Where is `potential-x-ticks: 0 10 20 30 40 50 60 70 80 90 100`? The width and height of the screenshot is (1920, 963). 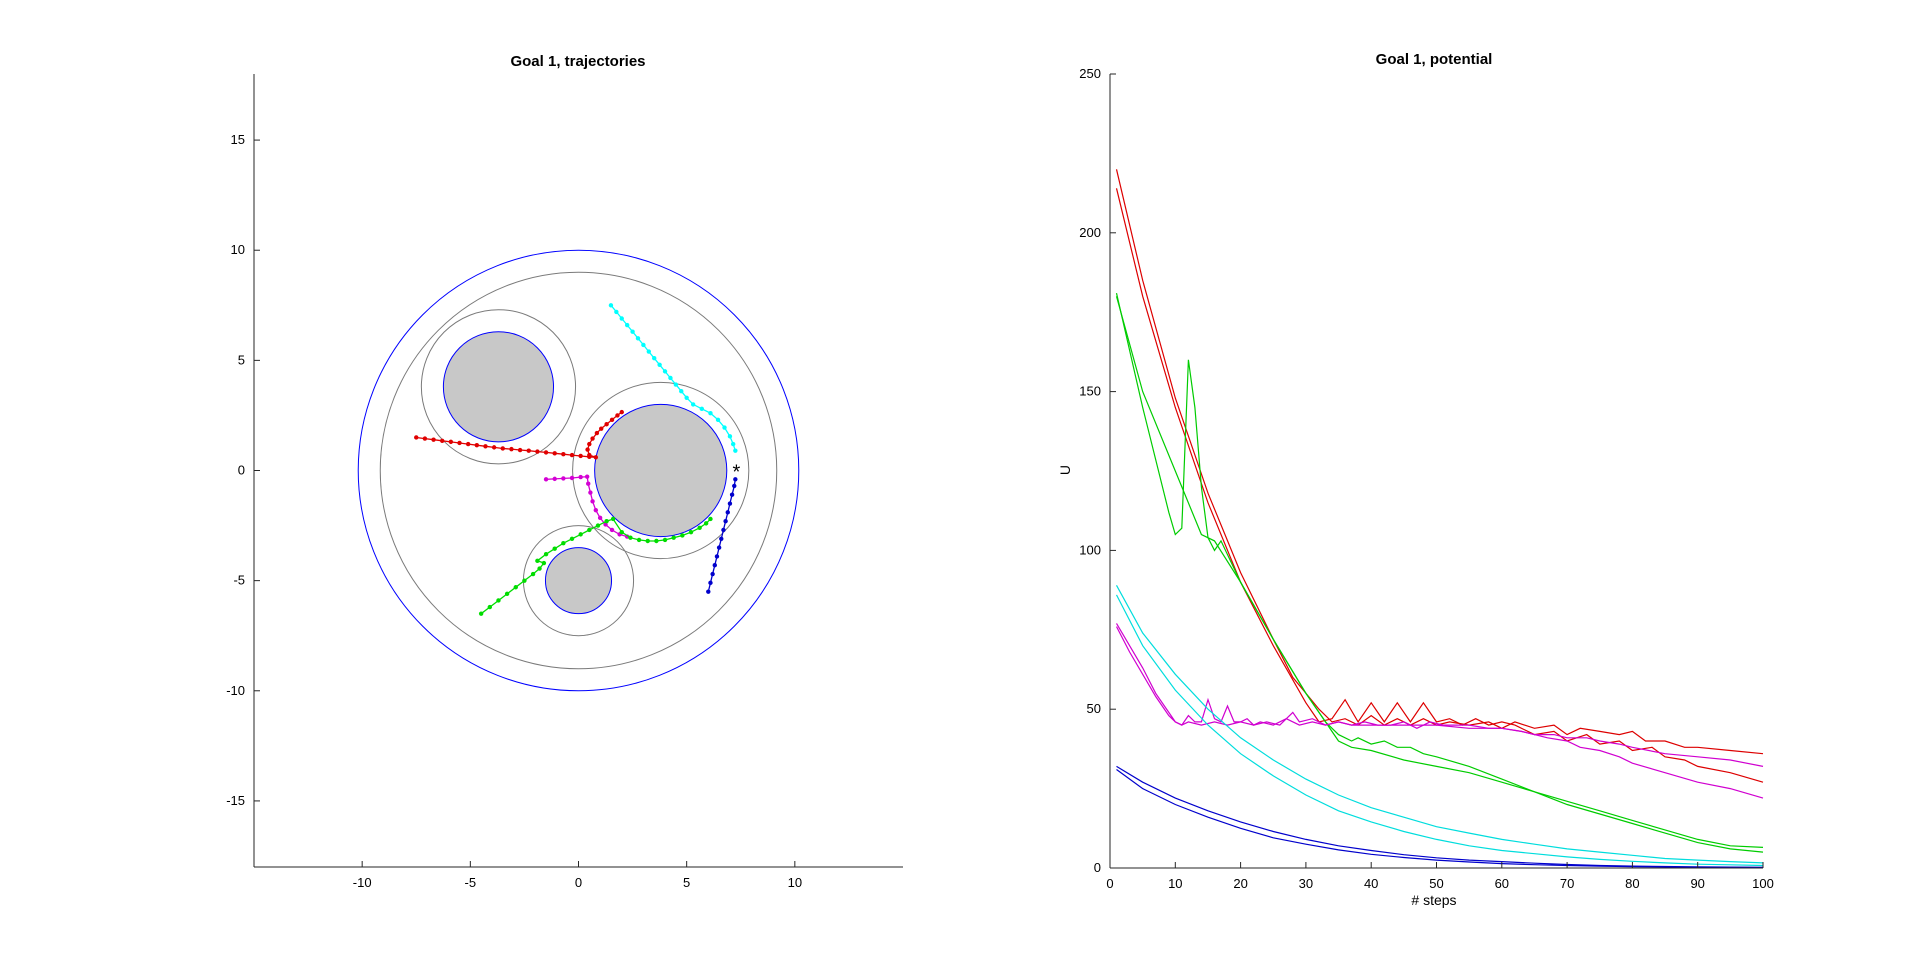 potential-x-ticks: 0 10 20 30 40 50 60 70 80 90 100 is located at coordinates (1440, 876).